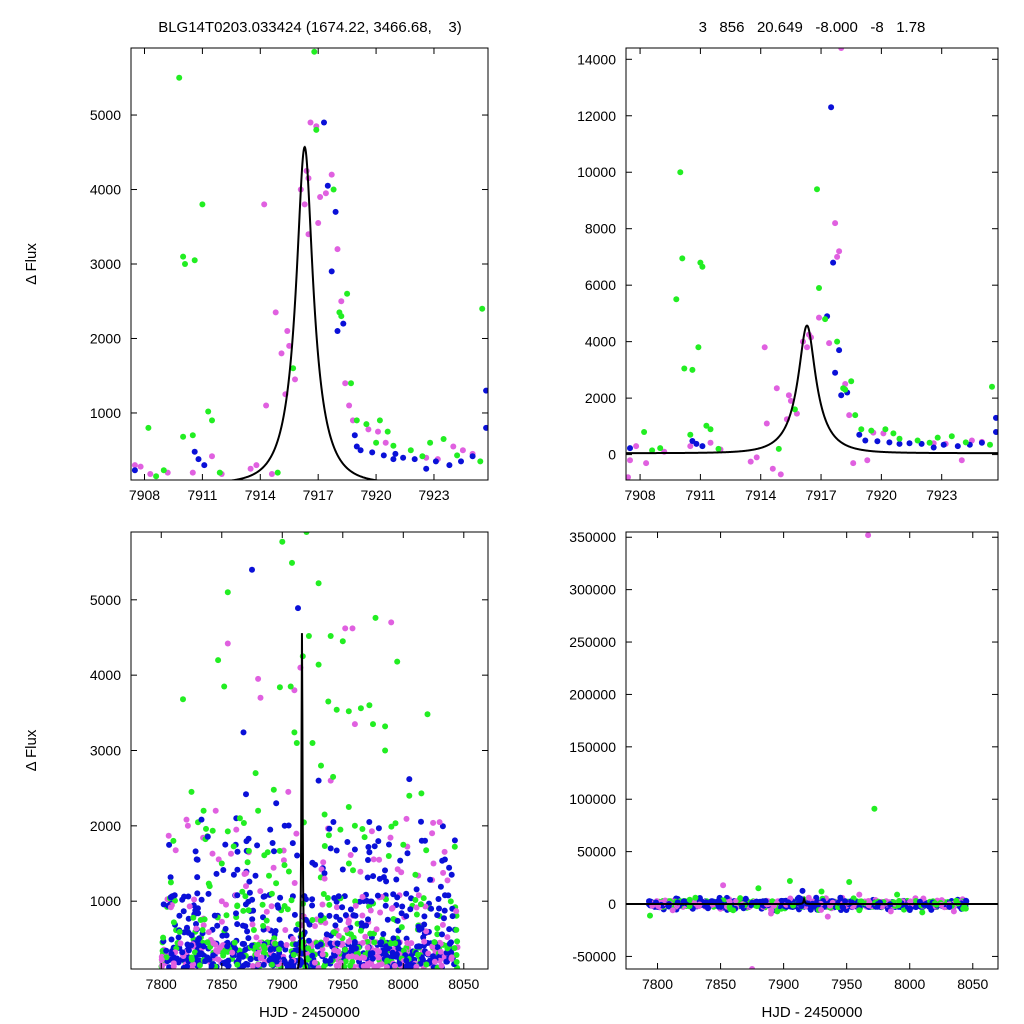  Describe the element at coordinates (403, 984) in the screenshot. I see `x-tick-label: 8000` at that location.